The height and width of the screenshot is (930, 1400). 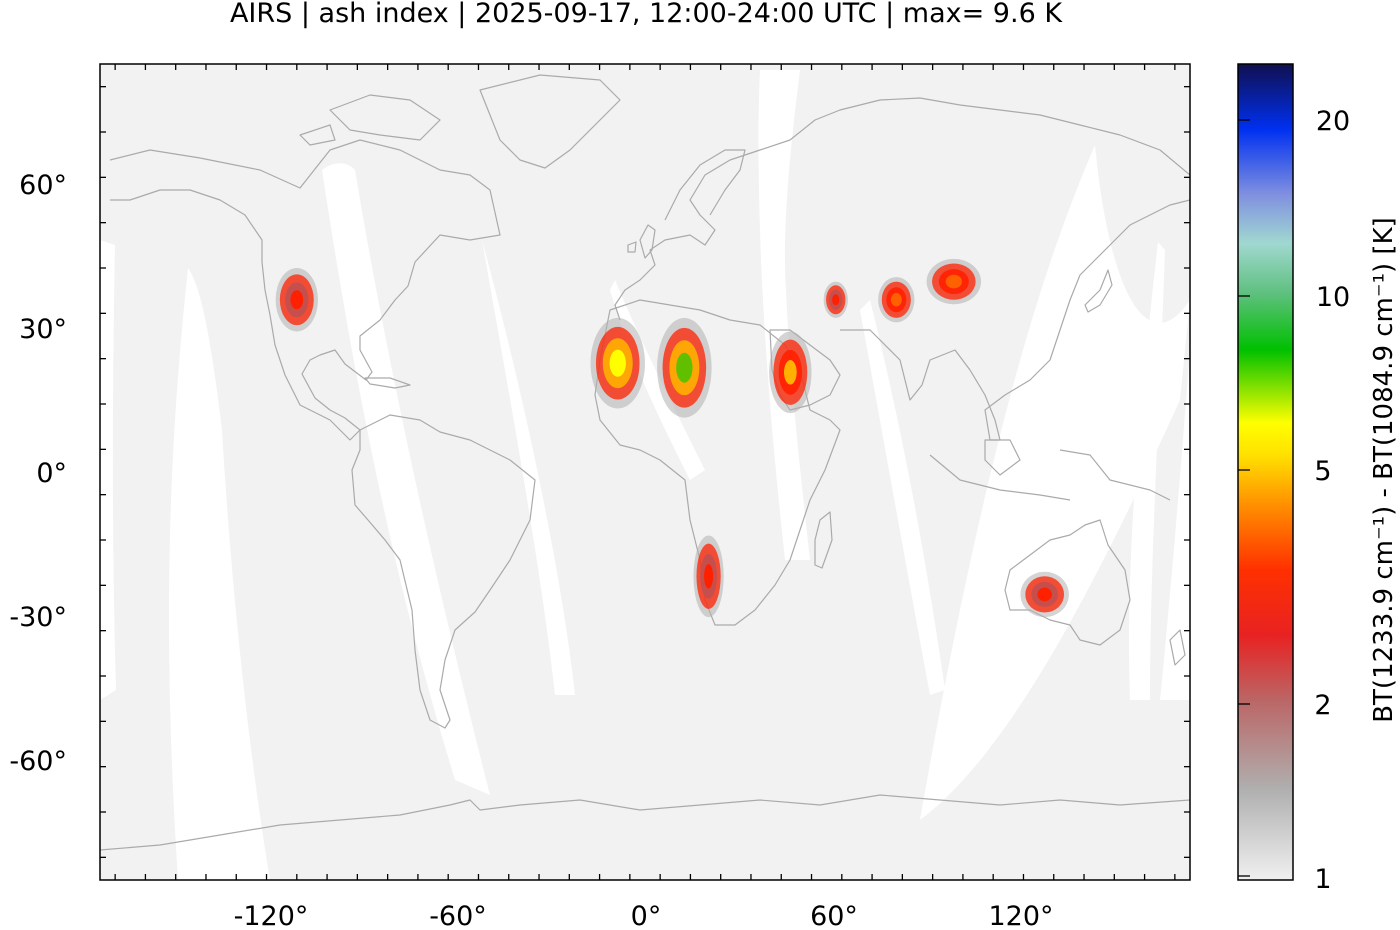 I want to click on y-tick-label: -60°, so click(x=38, y=761).